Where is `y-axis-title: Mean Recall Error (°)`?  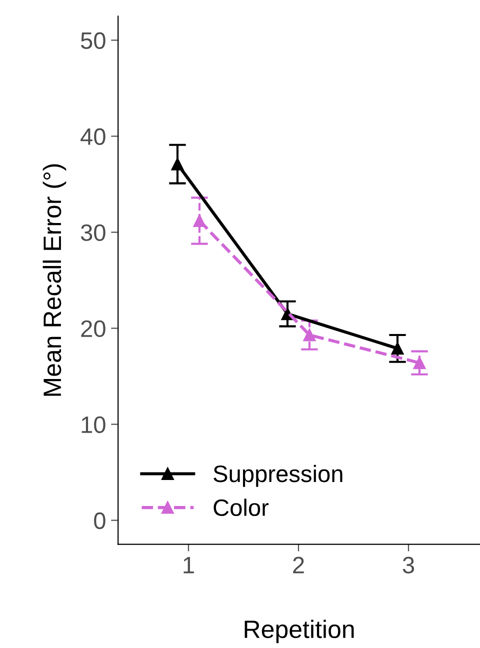
y-axis-title: Mean Recall Error (°) is located at coordinates (54, 280).